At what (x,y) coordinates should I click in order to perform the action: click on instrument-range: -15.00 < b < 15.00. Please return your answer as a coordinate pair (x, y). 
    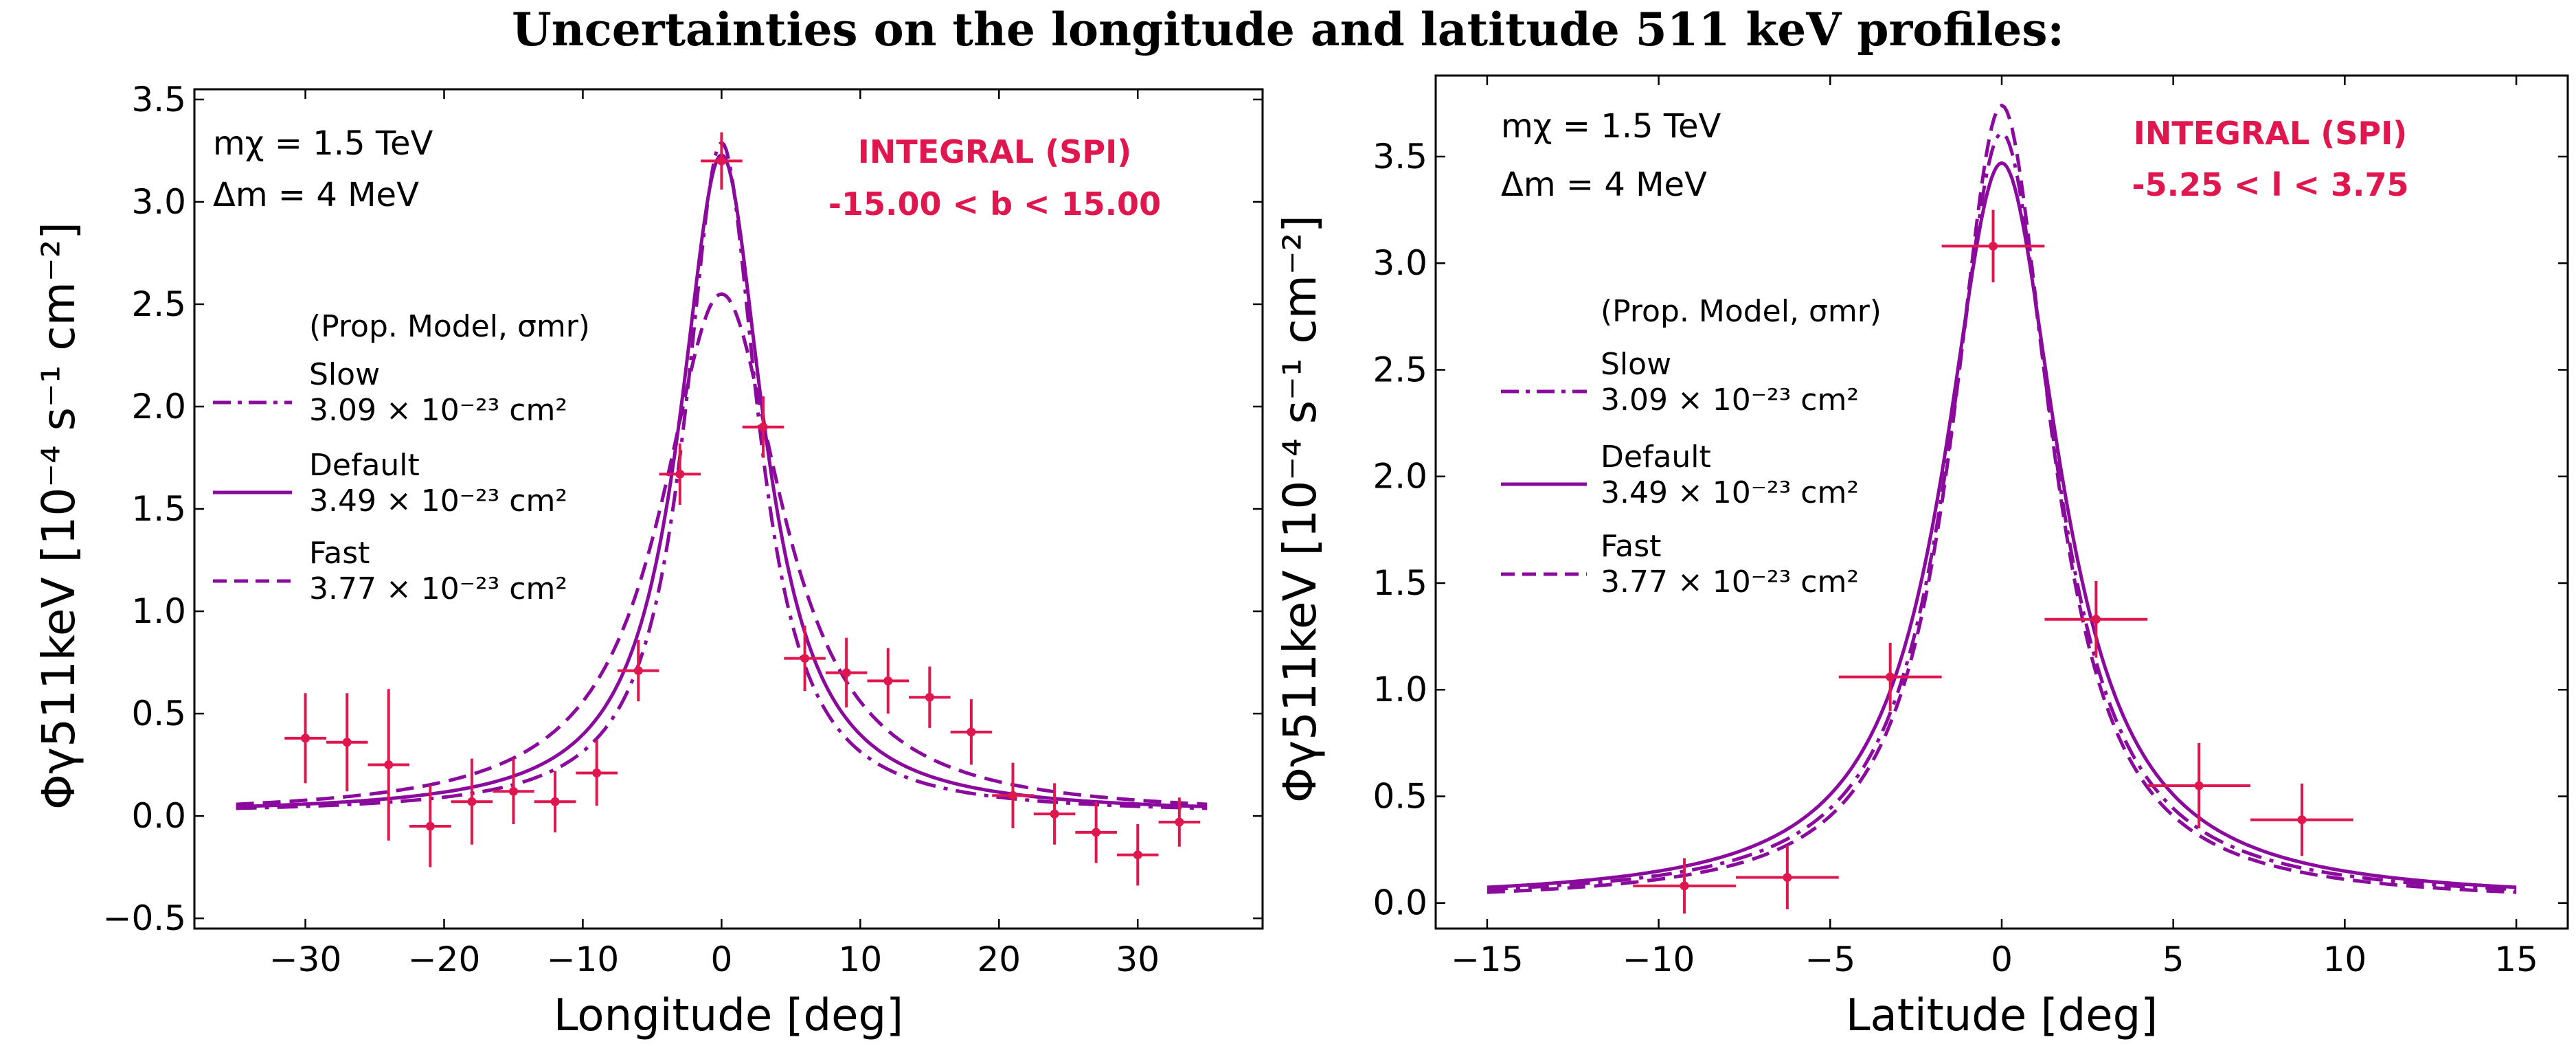
    Looking at the image, I should click on (994, 204).